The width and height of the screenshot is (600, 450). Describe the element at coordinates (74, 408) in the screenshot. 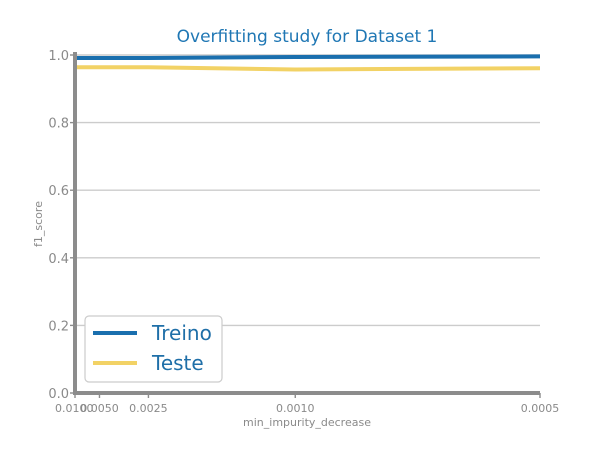

I see `x-tick-label: 0.0100` at that location.